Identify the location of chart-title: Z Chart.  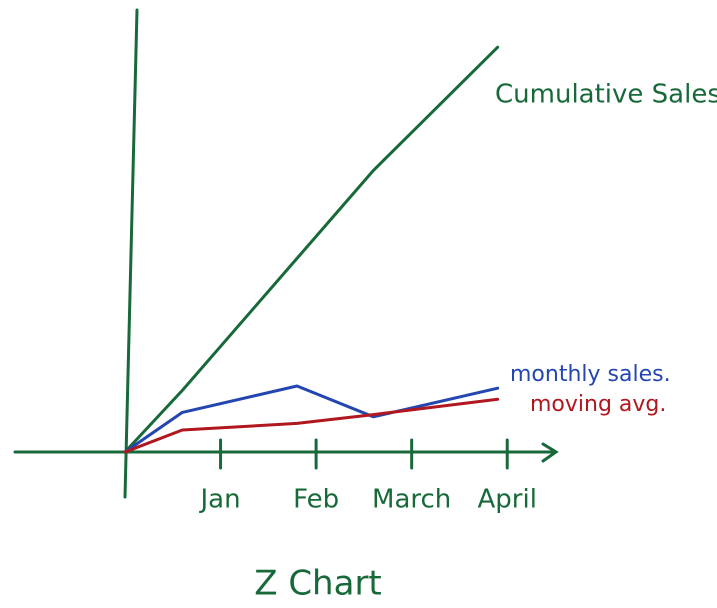
(318, 584).